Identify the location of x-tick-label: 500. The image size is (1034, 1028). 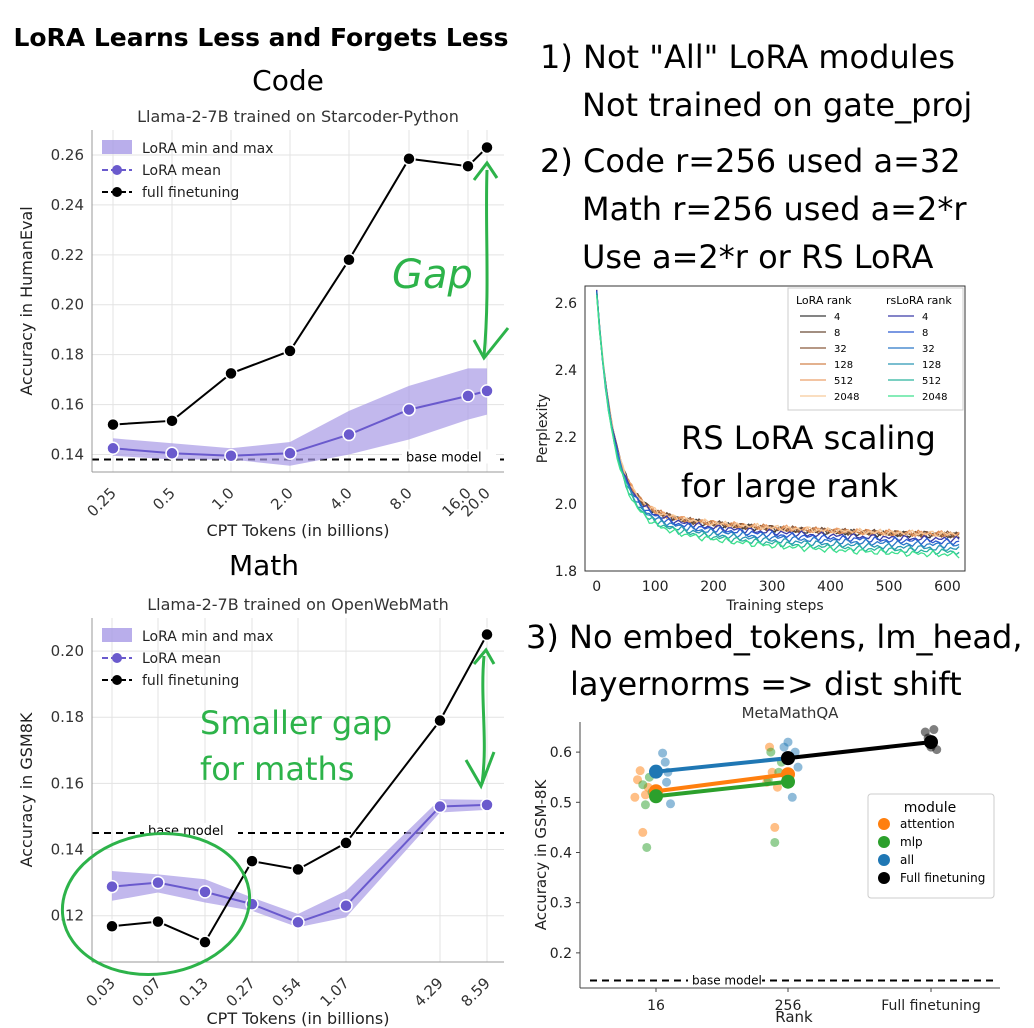
(889, 587).